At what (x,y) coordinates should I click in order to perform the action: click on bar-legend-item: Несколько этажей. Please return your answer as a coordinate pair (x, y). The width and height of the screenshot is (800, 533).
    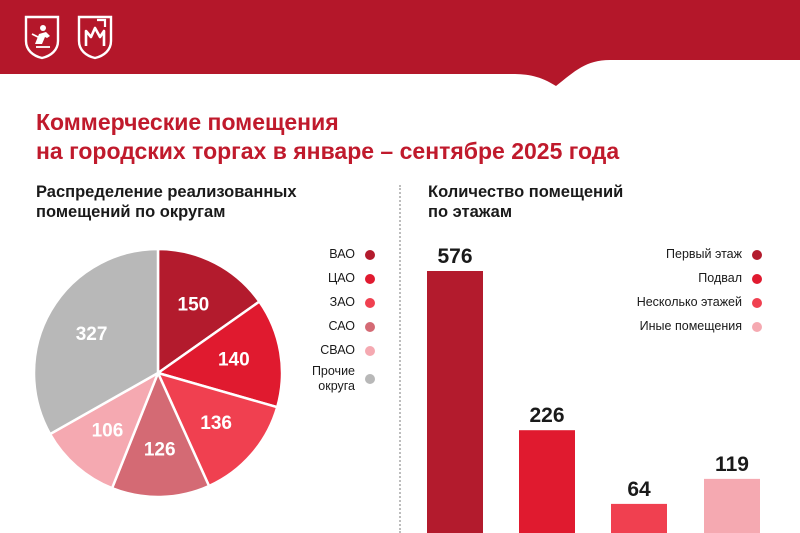
    Looking at the image, I should click on (699, 303).